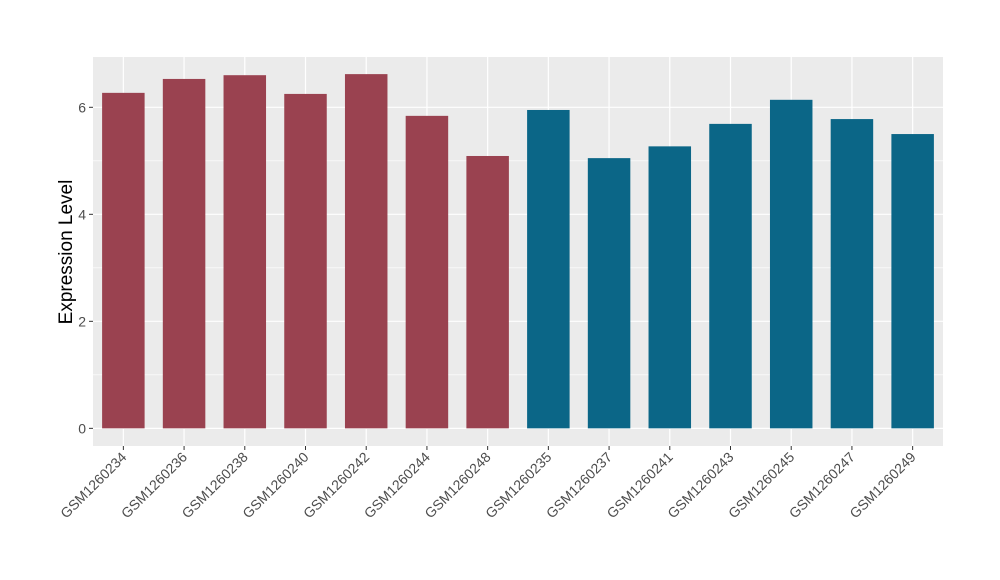 Image resolution: width=1000 pixels, height=580 pixels. Describe the element at coordinates (548, 269) in the screenshot. I see `bar-GSM1260235` at that location.